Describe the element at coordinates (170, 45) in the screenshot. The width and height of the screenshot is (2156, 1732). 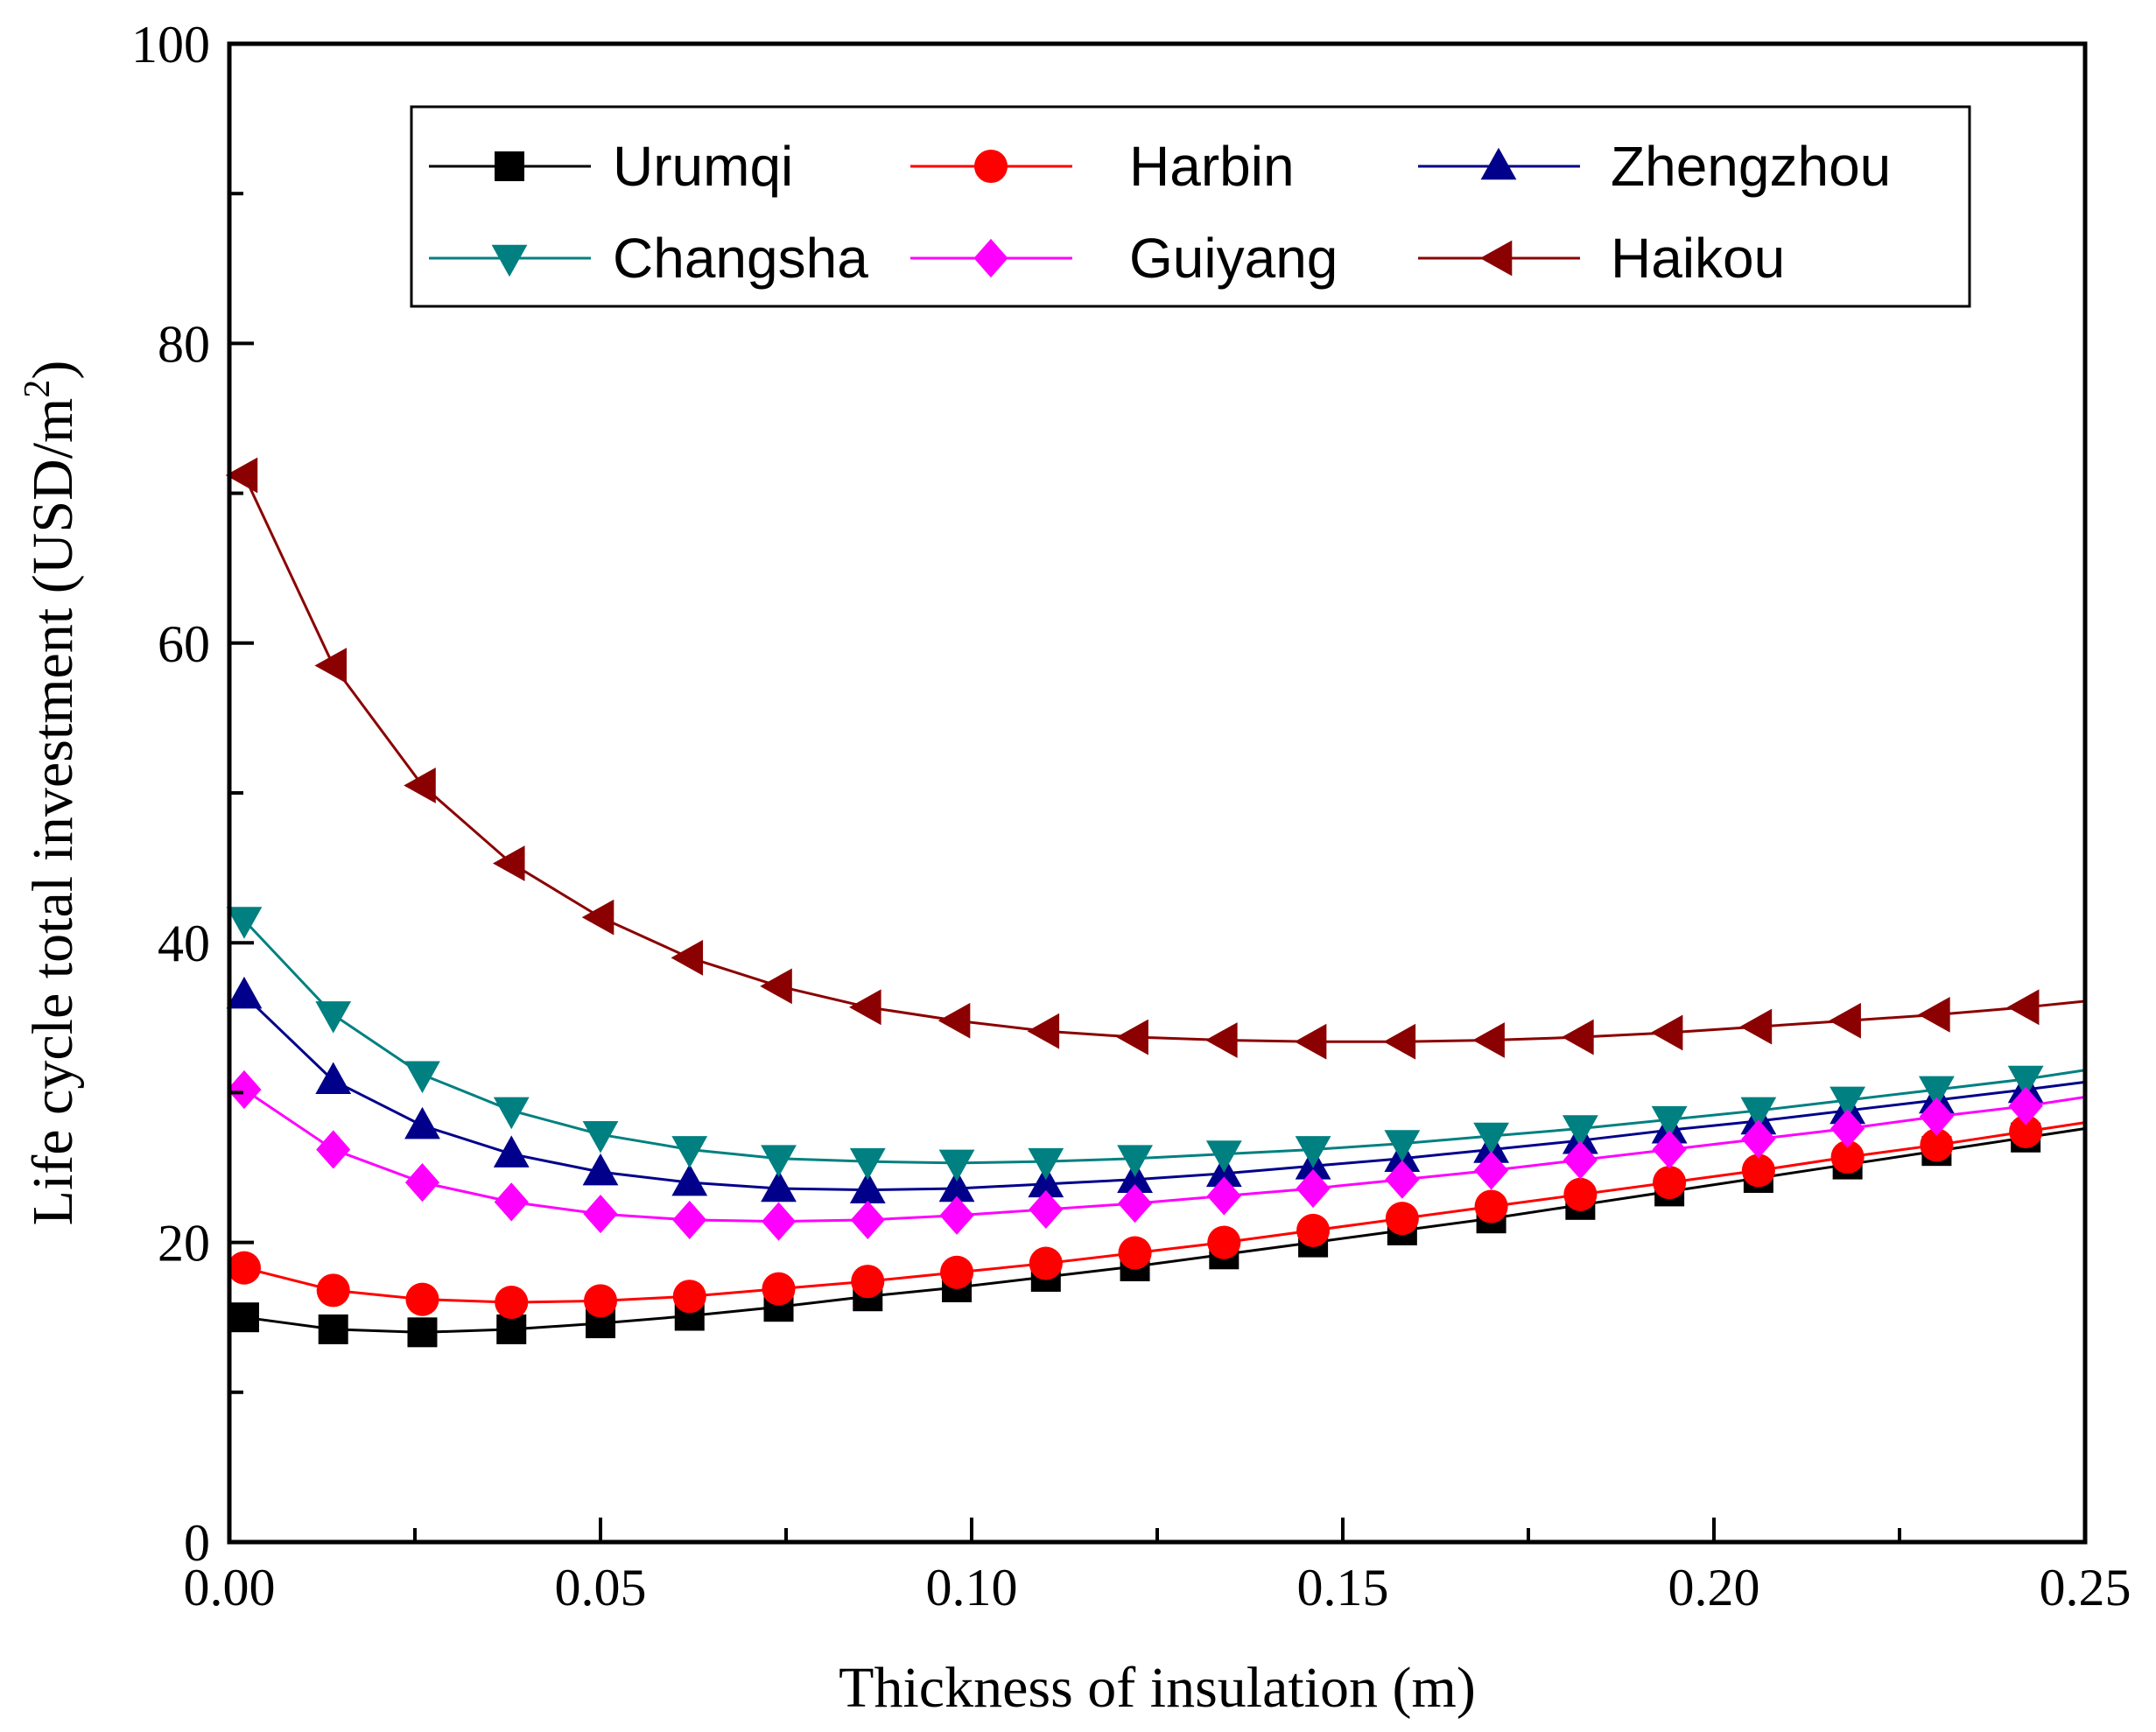
I see `y-tick-label: 100` at that location.